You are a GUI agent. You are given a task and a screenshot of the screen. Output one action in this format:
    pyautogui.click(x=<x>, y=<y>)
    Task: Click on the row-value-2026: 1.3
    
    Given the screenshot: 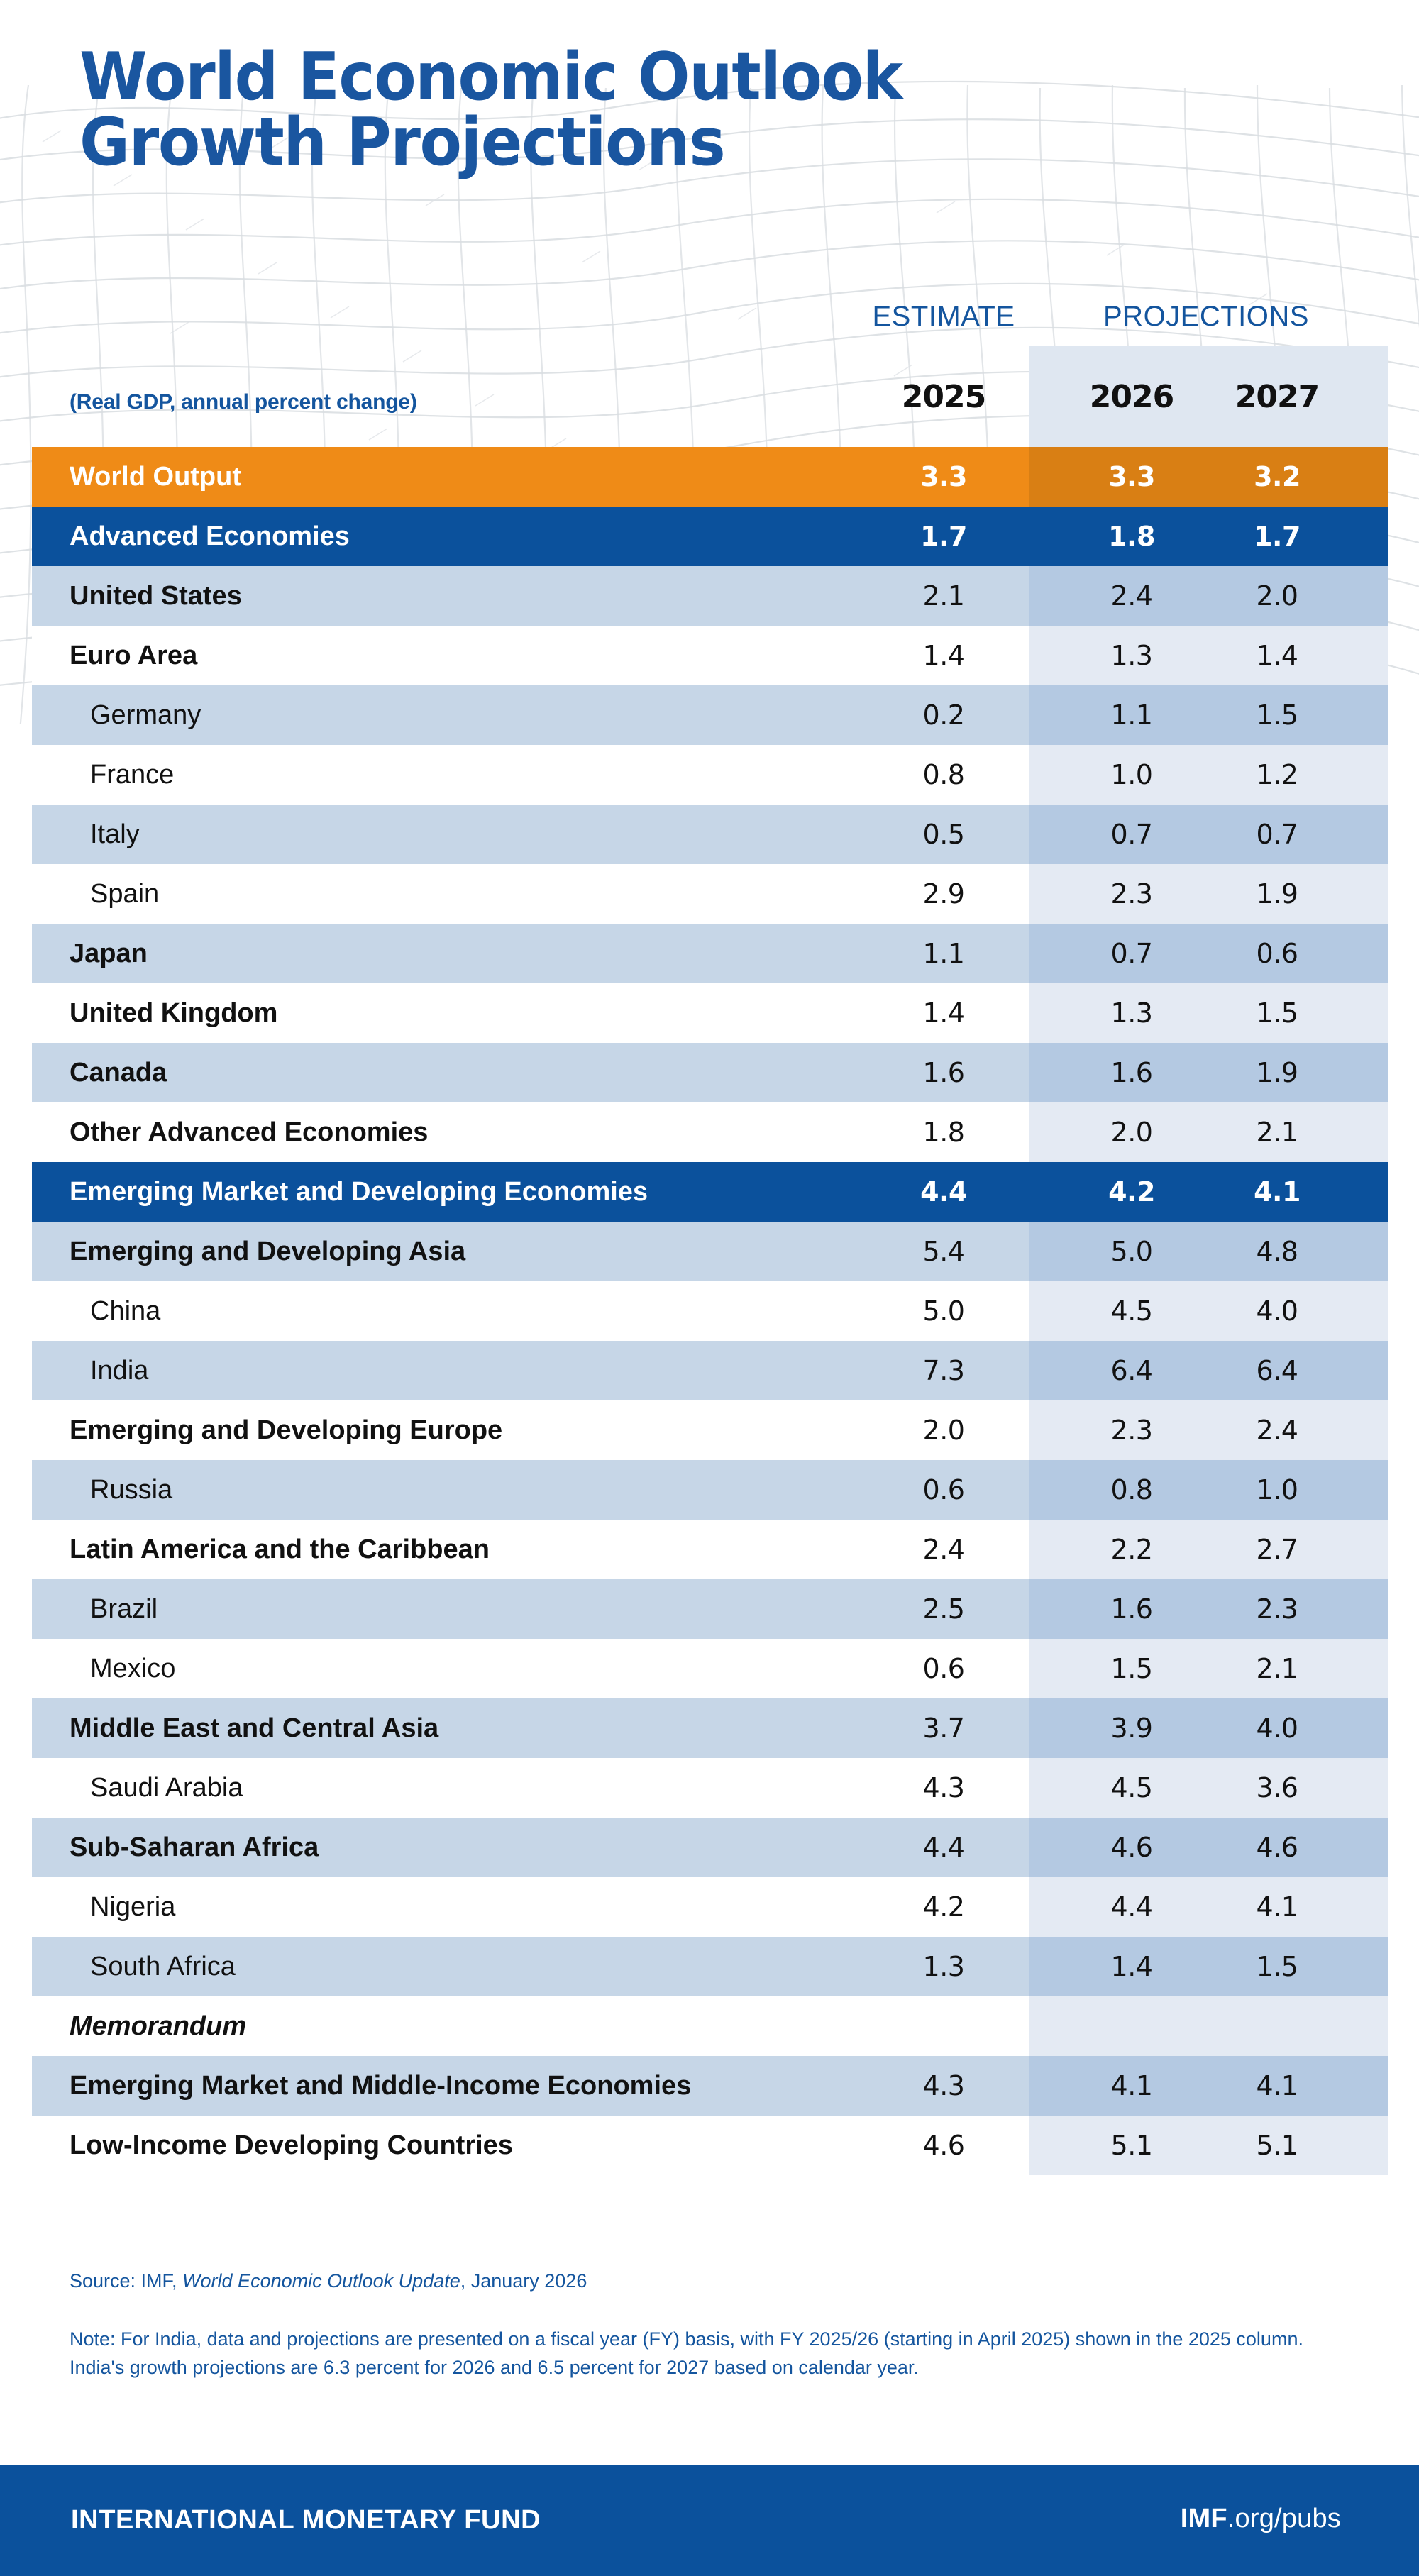 What is the action you would take?
    pyautogui.click(x=1131, y=1013)
    